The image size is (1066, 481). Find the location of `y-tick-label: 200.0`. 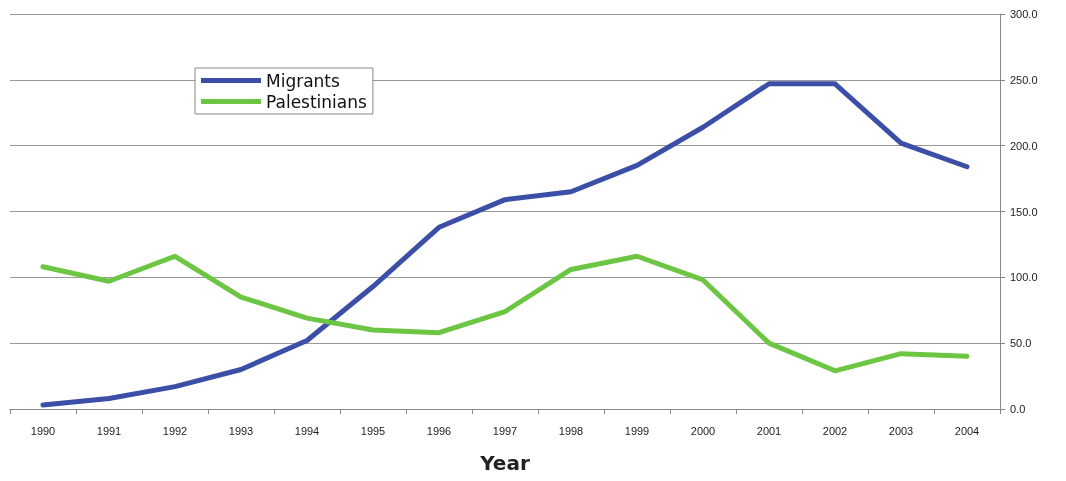

y-tick-label: 200.0 is located at coordinates (1024, 145).